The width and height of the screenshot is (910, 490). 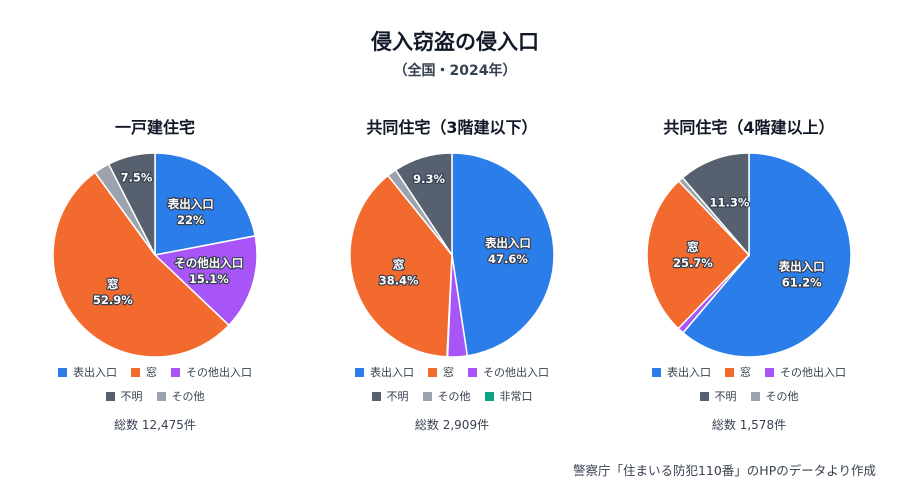 What do you see at coordinates (452, 127) in the screenshot?
I see `panel-title: 共同住宅（3階建以下）` at bounding box center [452, 127].